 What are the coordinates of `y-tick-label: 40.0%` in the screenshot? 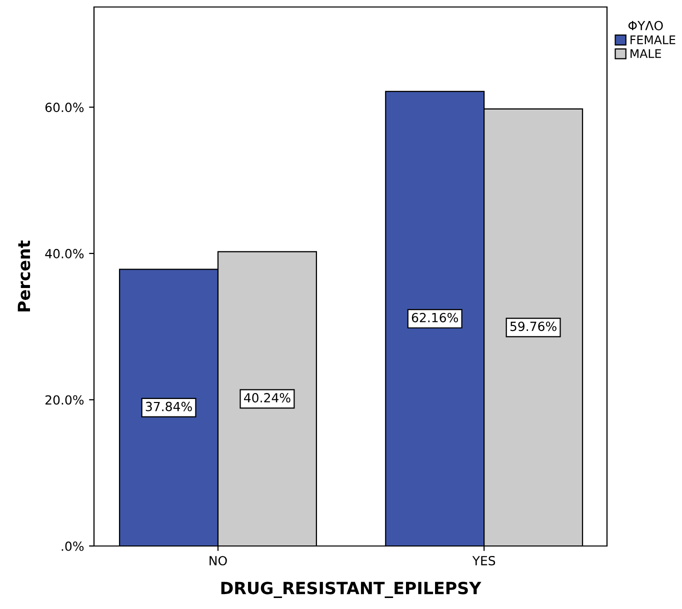 It's located at (64, 253).